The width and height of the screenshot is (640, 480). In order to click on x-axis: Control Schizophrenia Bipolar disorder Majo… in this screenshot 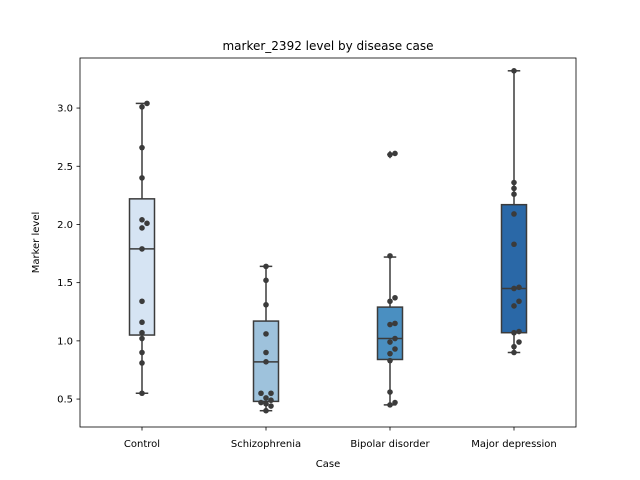, I will do `click(340, 438)`.